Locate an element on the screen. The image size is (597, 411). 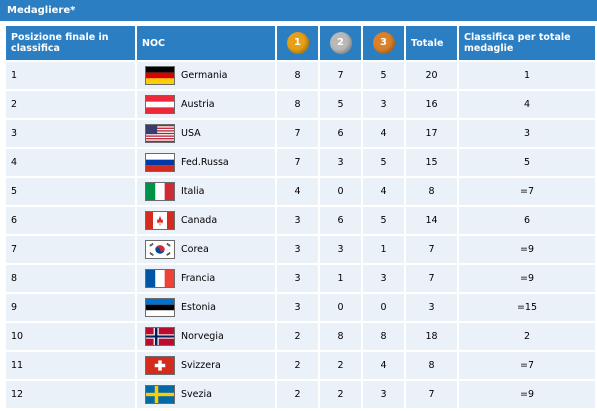
table-row: 8 Francia 3 1 3 7 =9 is located at coordinates (300, 278).